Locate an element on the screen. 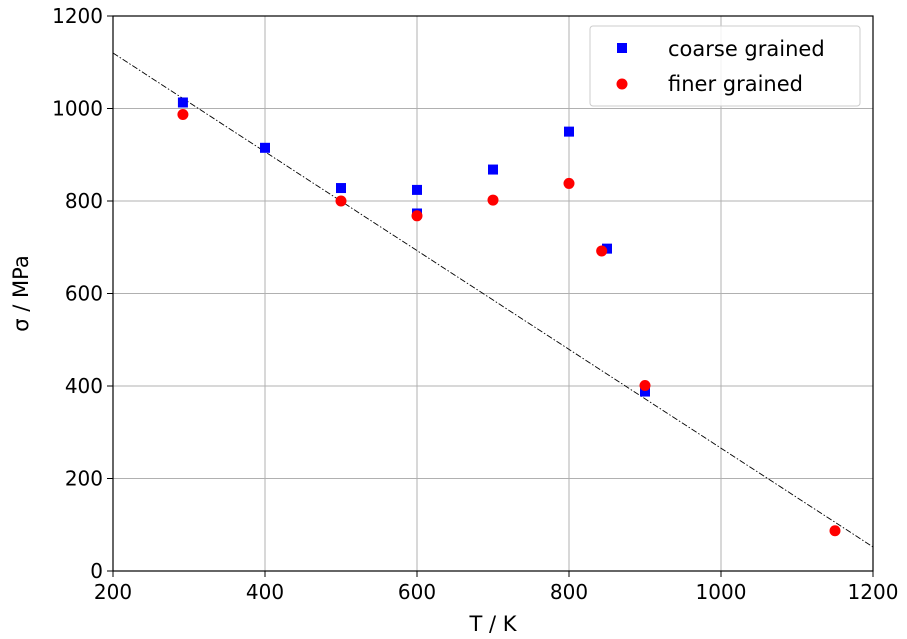 This screenshot has height=639, width=907. legend-box is located at coordinates (725, 66).